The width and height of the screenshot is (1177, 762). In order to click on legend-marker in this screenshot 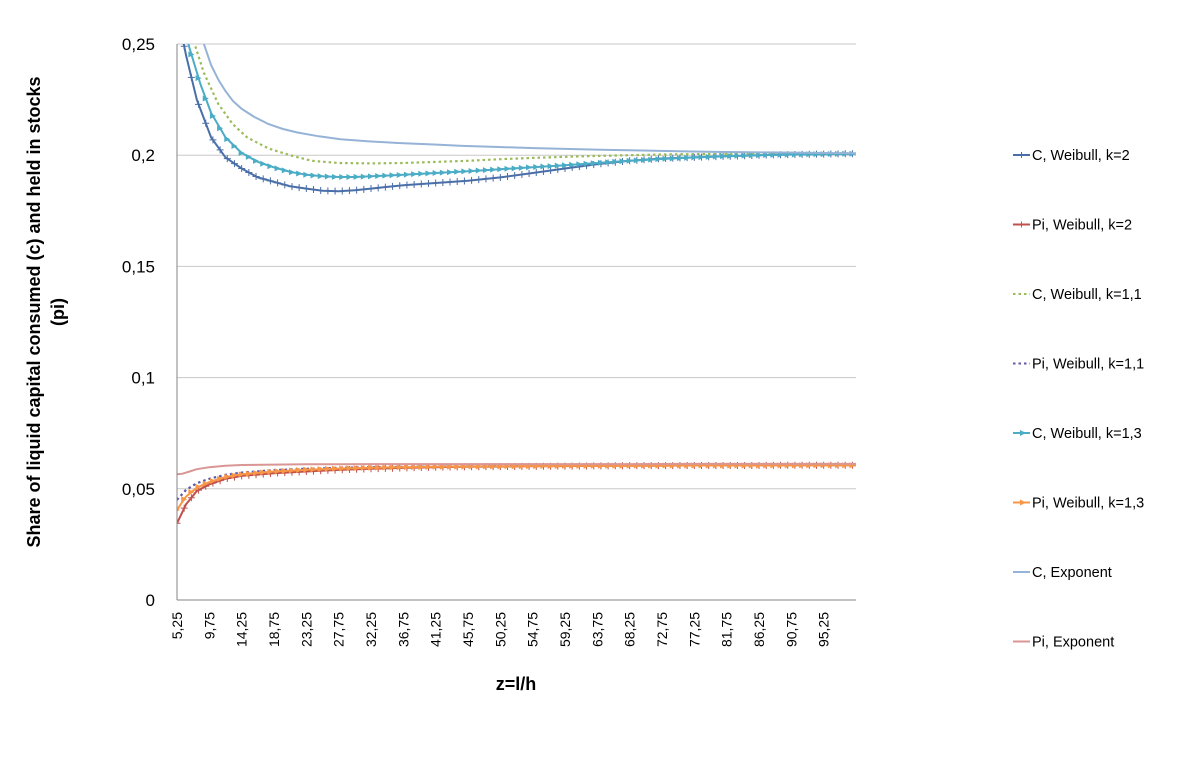, I will do `click(1023, 433)`.